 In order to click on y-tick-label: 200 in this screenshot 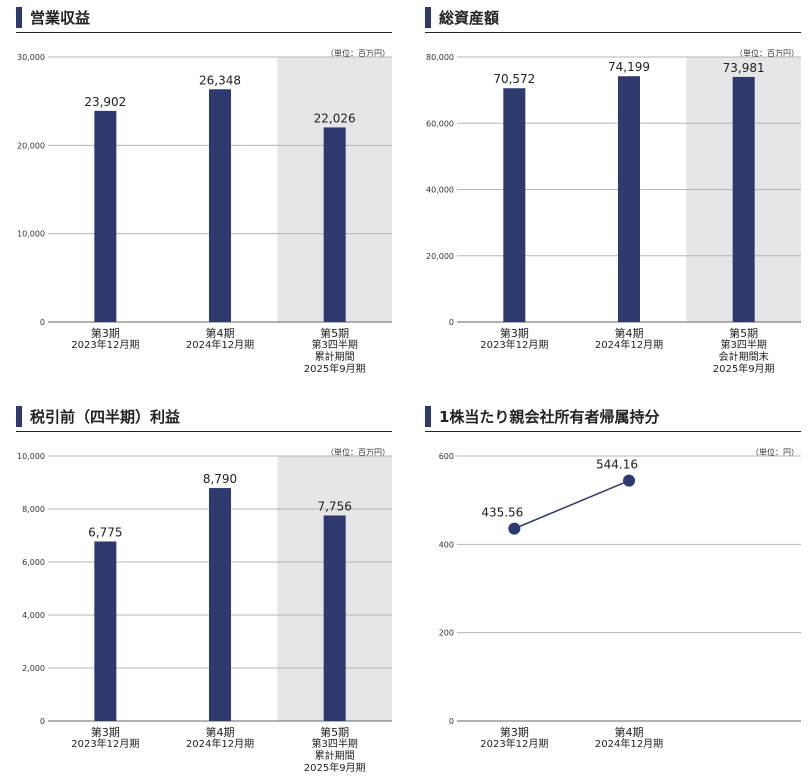, I will do `click(446, 633)`.